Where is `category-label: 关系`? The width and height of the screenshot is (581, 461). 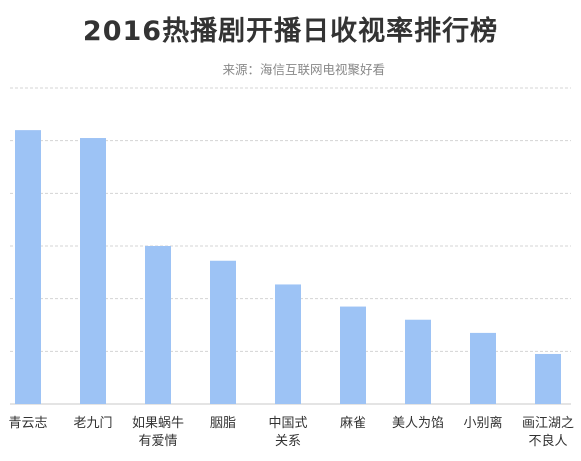 category-label: 关系 is located at coordinates (288, 441).